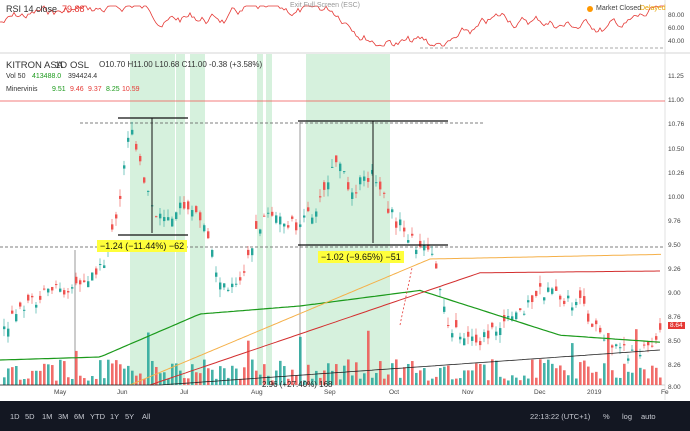 The height and width of the screenshot is (431, 690). What do you see at coordinates (47, 416) in the screenshot?
I see `range-1m: 1M` at bounding box center [47, 416].